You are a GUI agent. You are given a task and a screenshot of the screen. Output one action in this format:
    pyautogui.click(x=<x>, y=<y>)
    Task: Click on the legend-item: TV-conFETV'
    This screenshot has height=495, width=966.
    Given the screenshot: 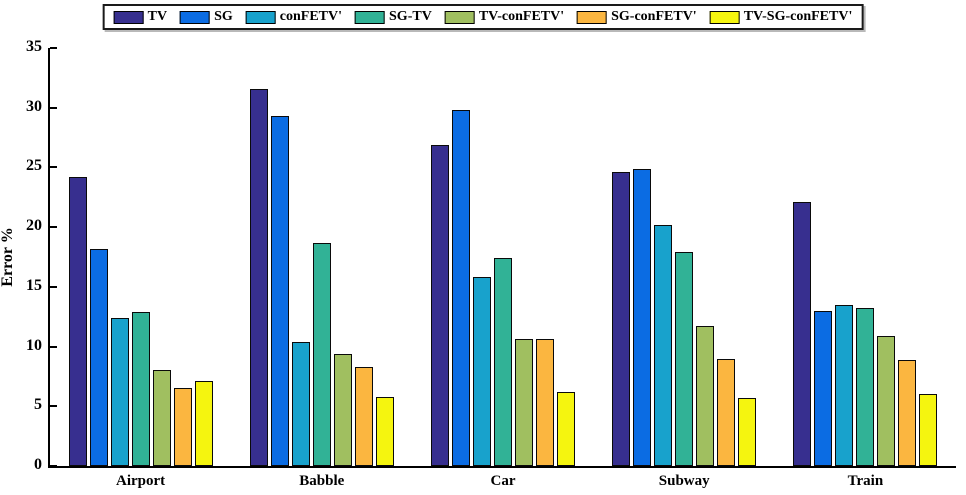 What is the action you would take?
    pyautogui.click(x=504, y=16)
    